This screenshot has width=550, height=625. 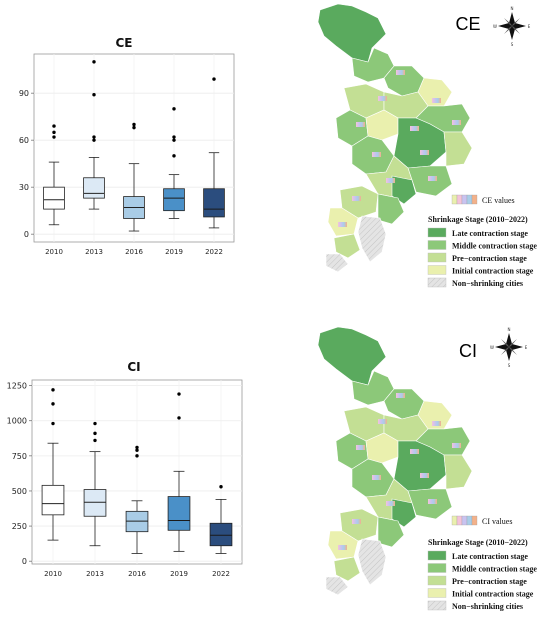 I want to click on y-tick-label: 1000, so click(x=17, y=421).